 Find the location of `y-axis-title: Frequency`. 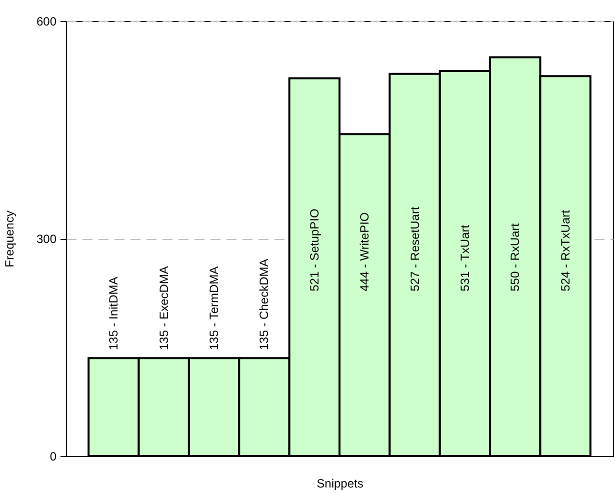

y-axis-title: Frequency is located at coordinates (9, 239).